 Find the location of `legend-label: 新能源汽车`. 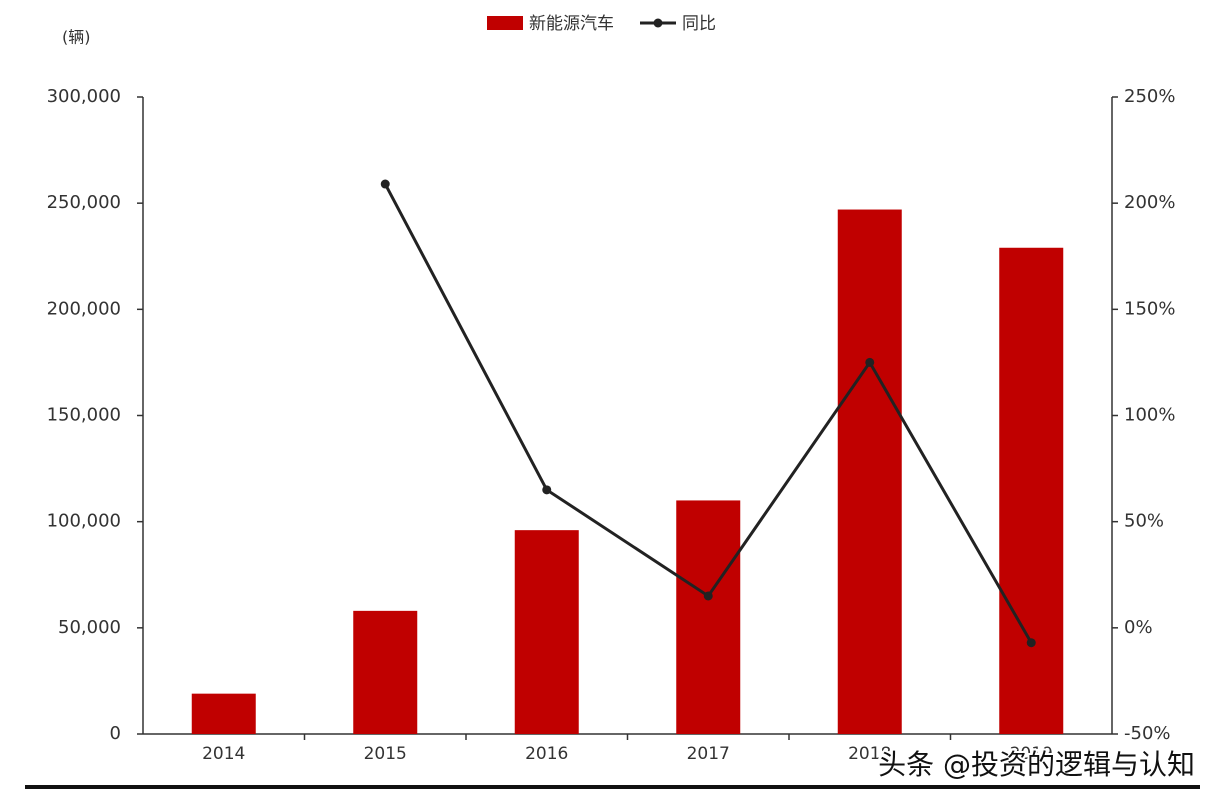

legend-label: 新能源汽车 is located at coordinates (571, 24).